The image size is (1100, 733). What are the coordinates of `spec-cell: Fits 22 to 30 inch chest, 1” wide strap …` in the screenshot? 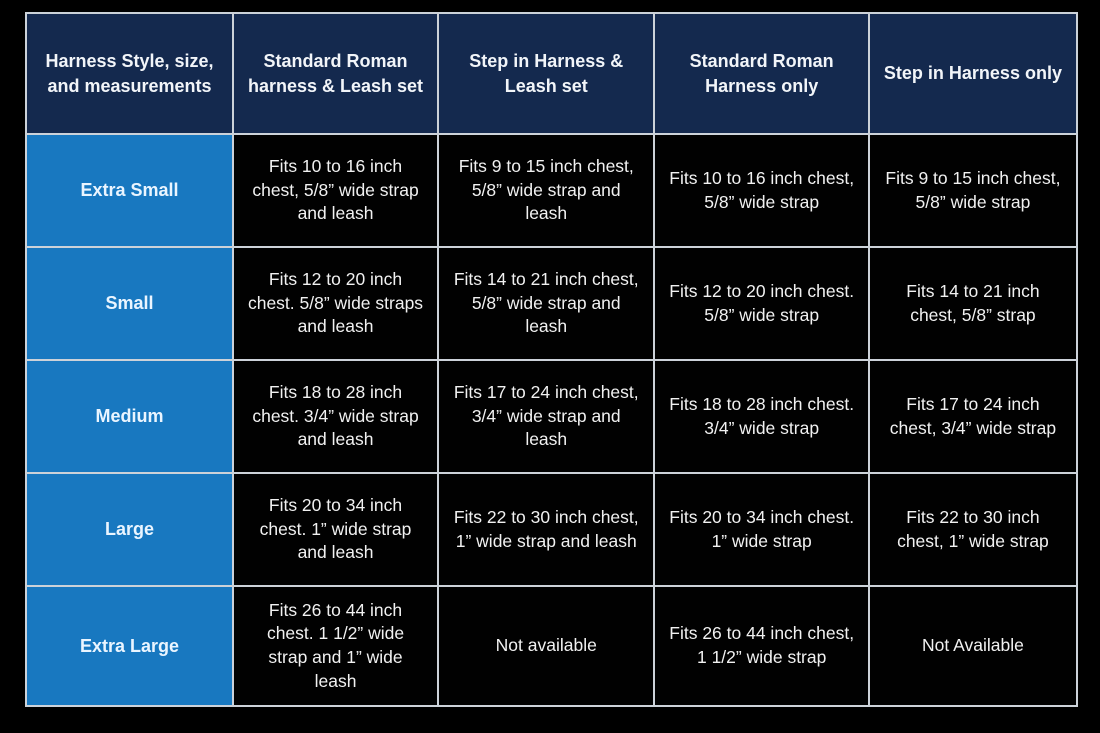 It's located at (546, 529).